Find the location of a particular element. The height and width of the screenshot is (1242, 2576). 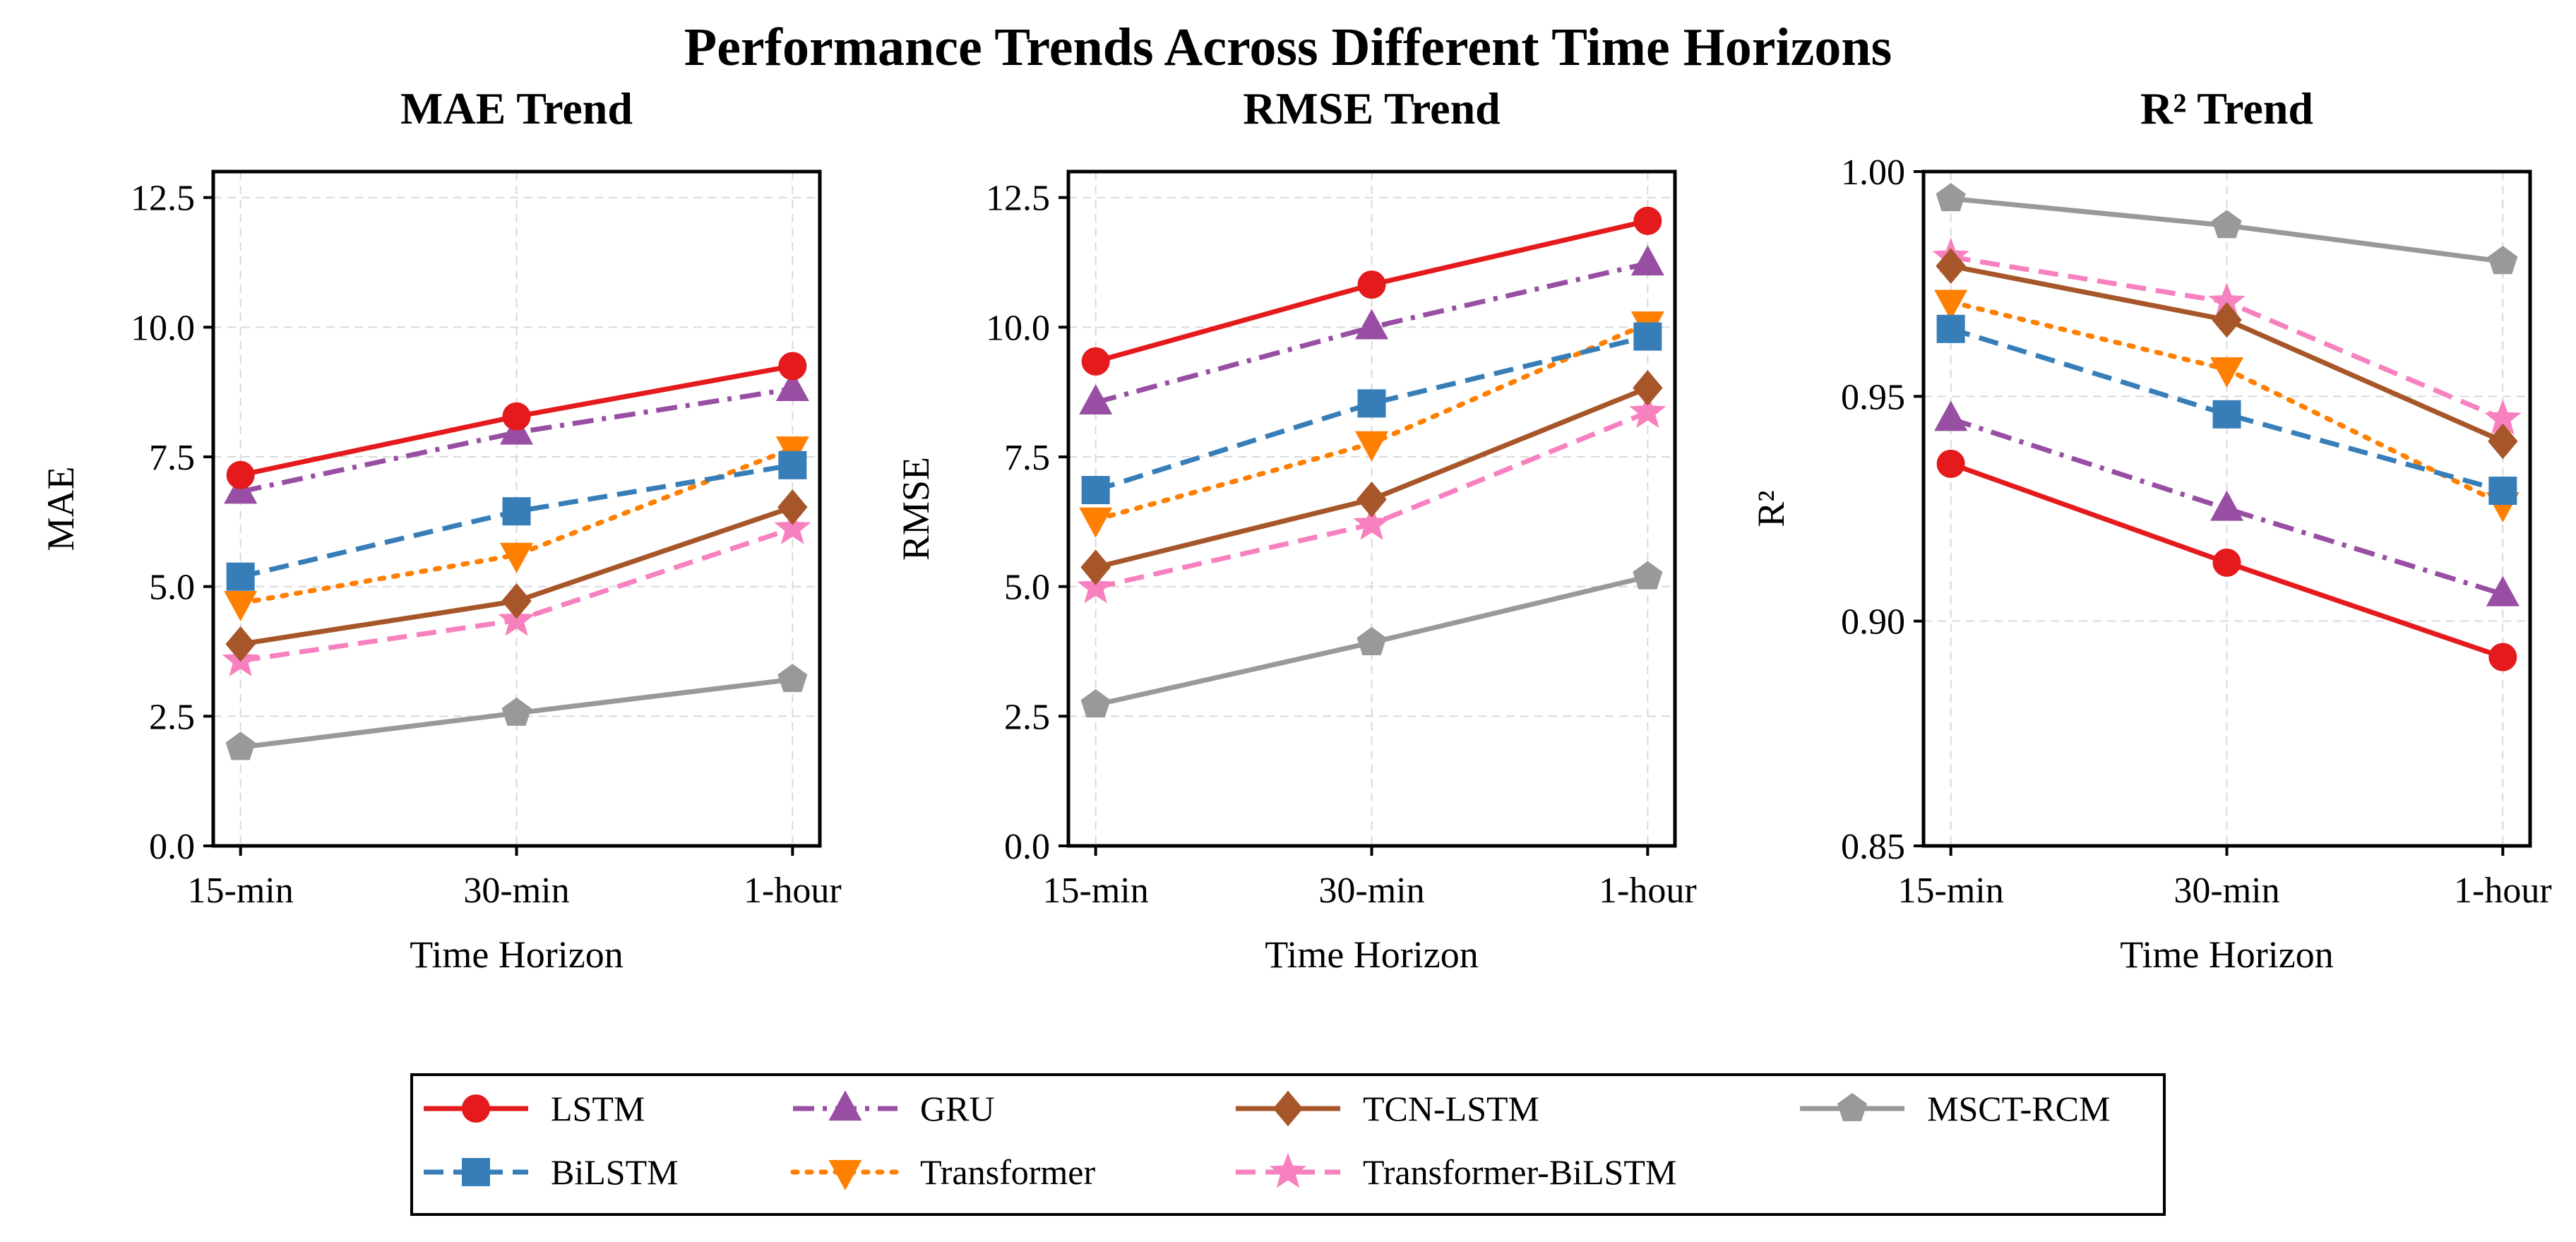

data-point-bilstm-1-hour is located at coordinates (2502, 492).